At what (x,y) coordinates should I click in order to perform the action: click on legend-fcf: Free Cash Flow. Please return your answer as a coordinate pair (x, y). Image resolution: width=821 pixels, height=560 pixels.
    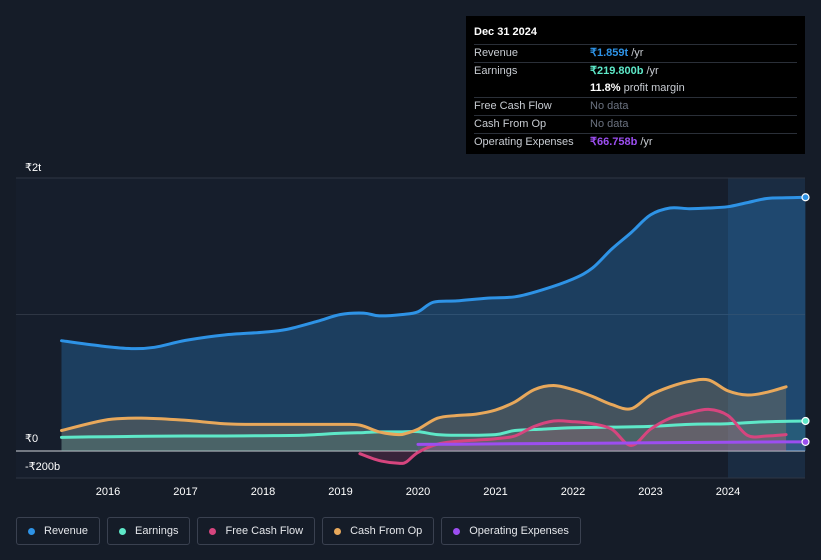
    Looking at the image, I should click on (256, 531).